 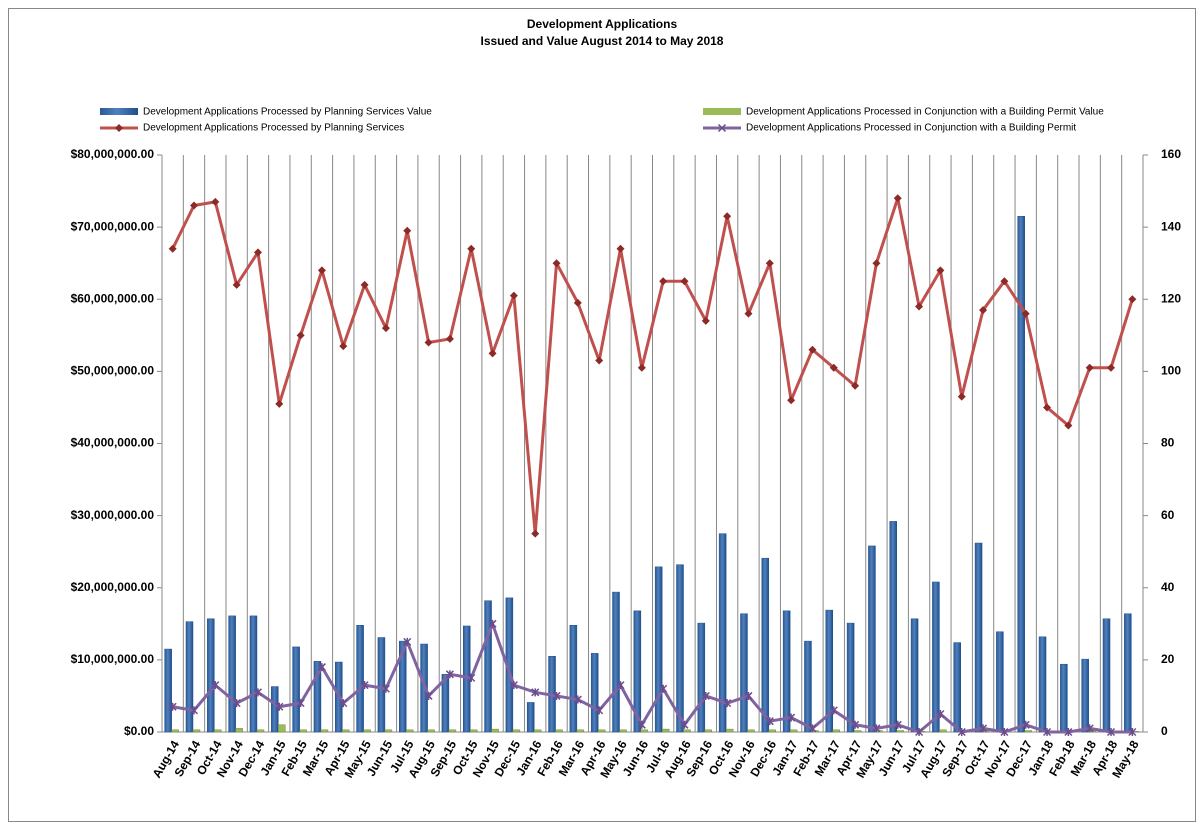 What do you see at coordinates (113, 515) in the screenshot?
I see `y-tick-label: $30,000,000.00` at bounding box center [113, 515].